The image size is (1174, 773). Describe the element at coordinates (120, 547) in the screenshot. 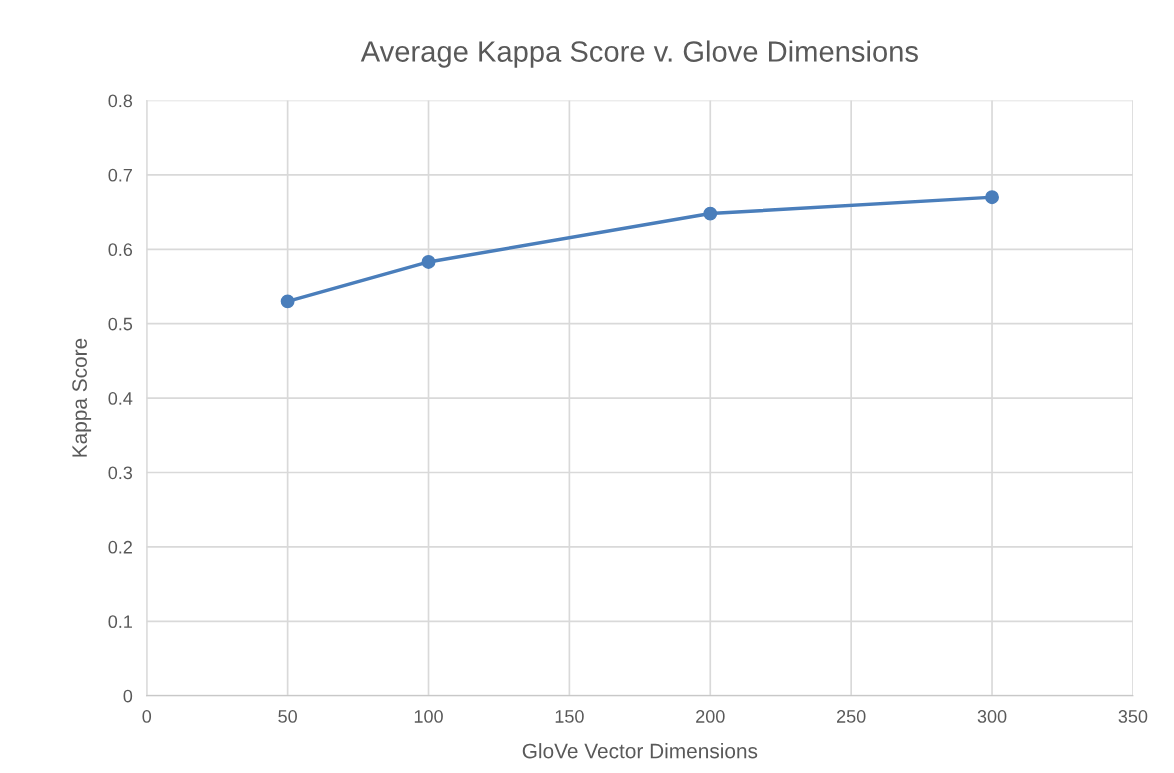

I see `y-tick-label: 0.2` at that location.